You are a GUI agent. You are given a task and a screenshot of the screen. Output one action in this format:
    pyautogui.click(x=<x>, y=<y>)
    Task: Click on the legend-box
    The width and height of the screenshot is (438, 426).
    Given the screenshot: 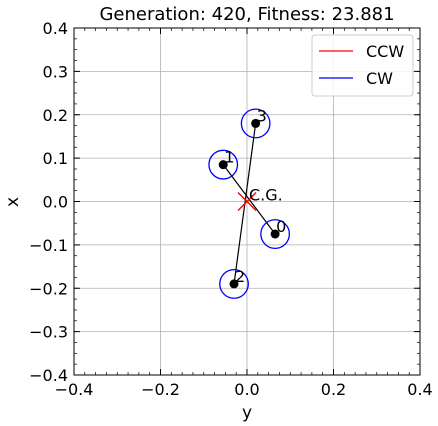 What is the action you would take?
    pyautogui.click(x=362, y=65)
    